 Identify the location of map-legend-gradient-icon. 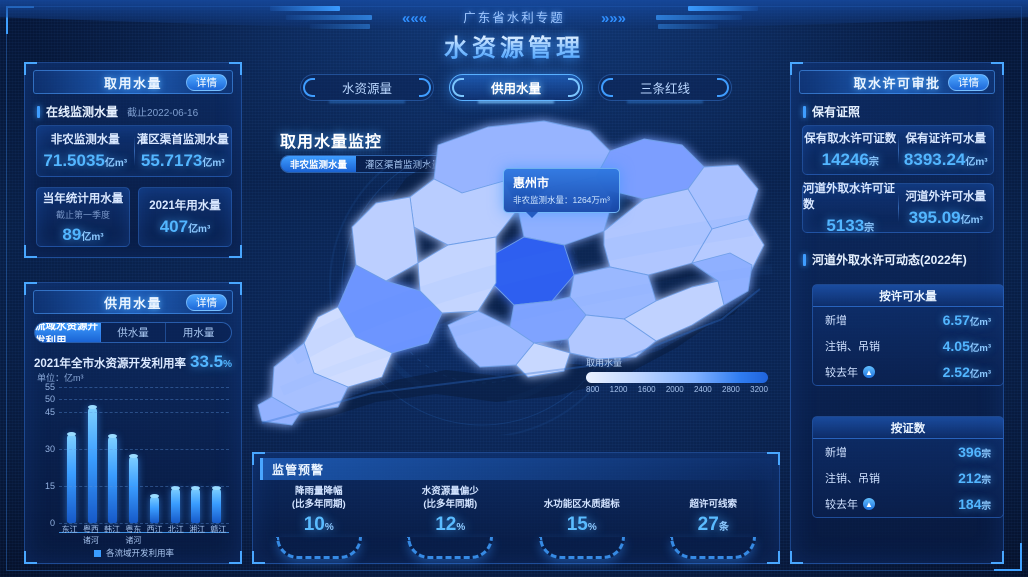
(677, 377).